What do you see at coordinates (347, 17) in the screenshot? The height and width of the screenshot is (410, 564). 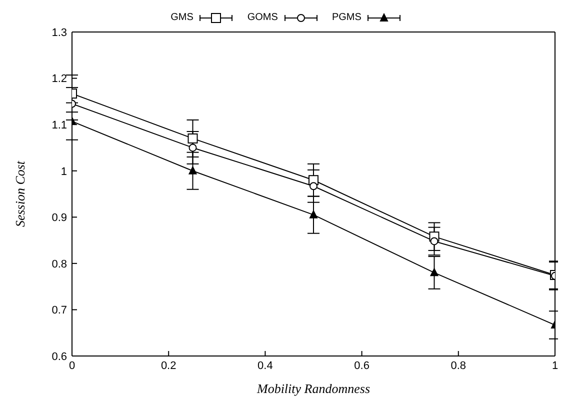 I see `legend-label: PGMS` at bounding box center [347, 17].